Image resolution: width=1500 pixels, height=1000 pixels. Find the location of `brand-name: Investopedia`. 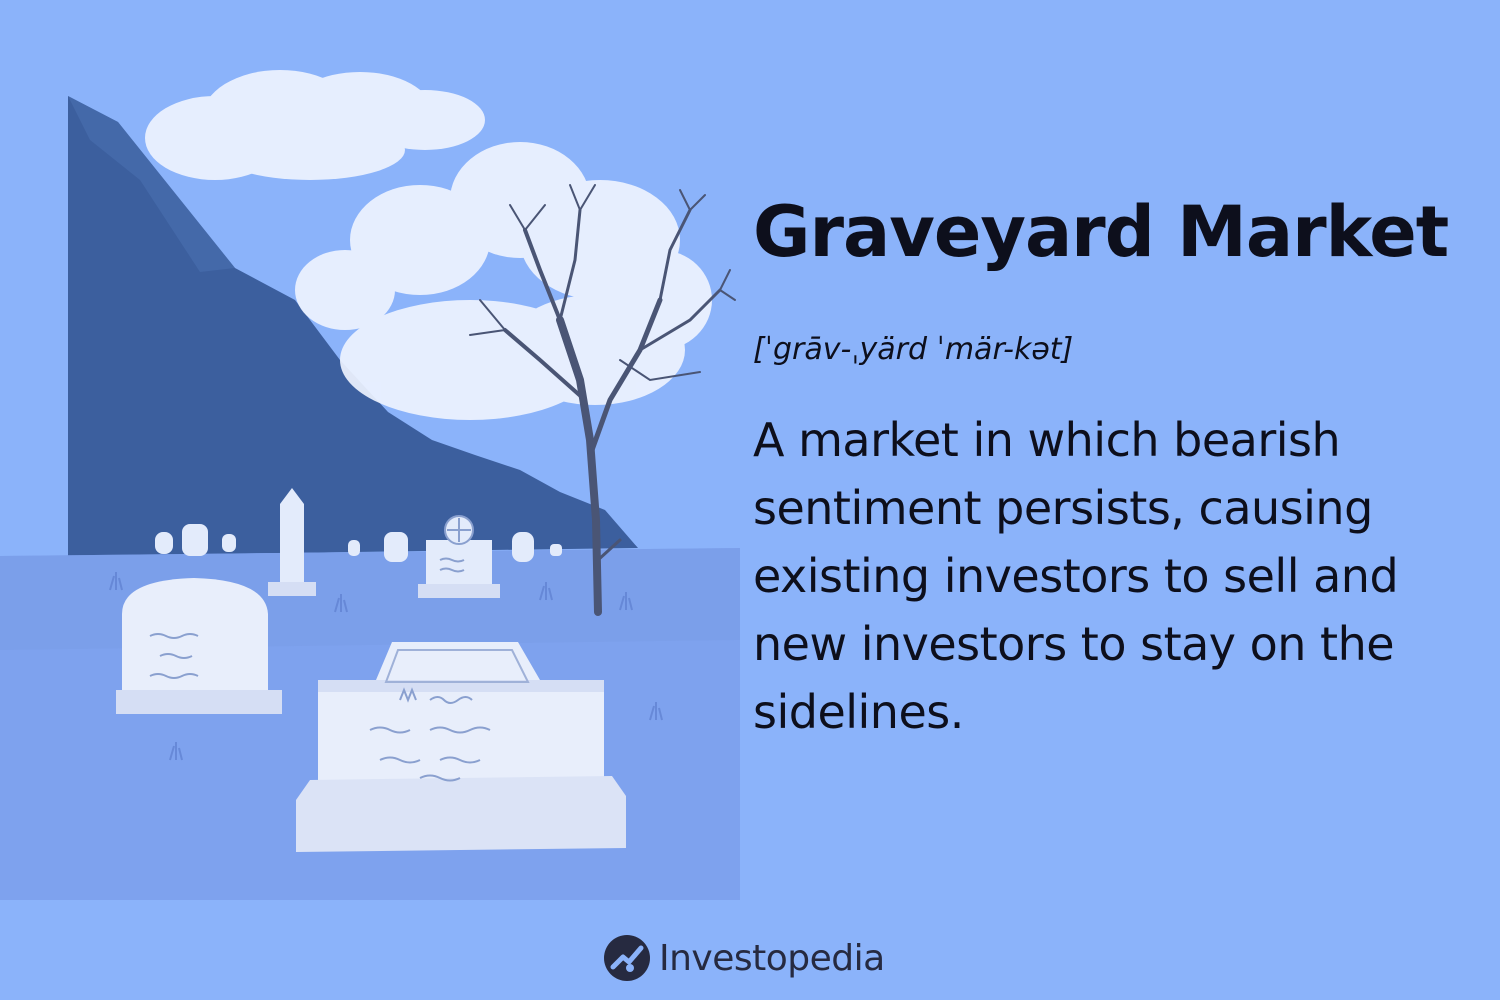

brand-name: Investopedia is located at coordinates (772, 958).